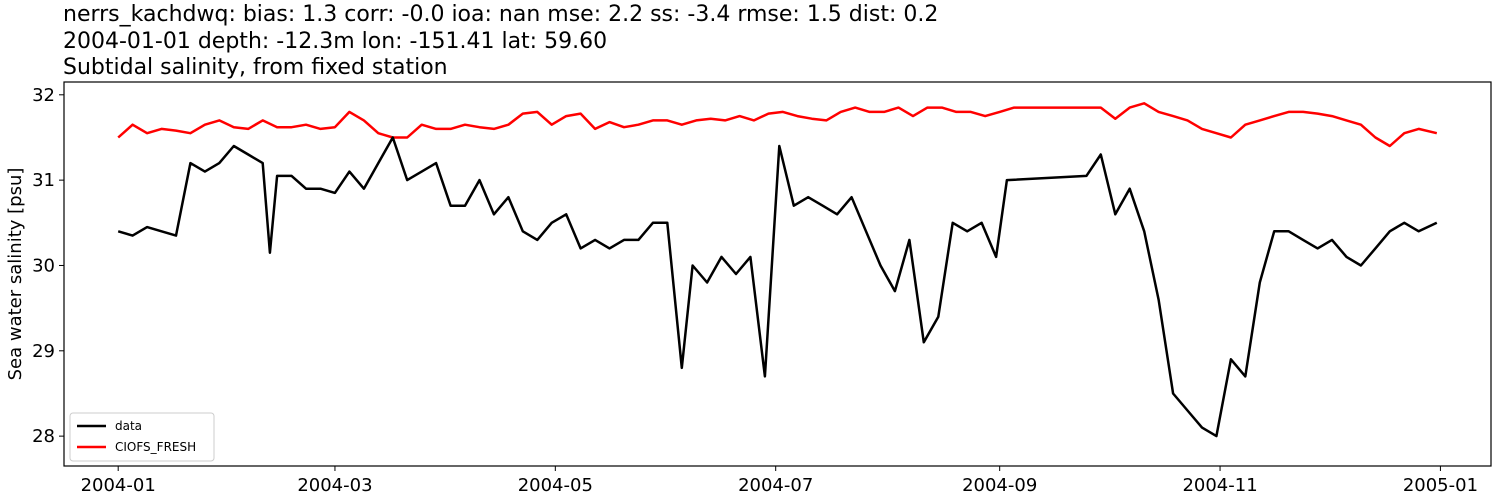 The height and width of the screenshot is (500, 1500). What do you see at coordinates (43, 95) in the screenshot?
I see `y-tick-label: 32` at bounding box center [43, 95].